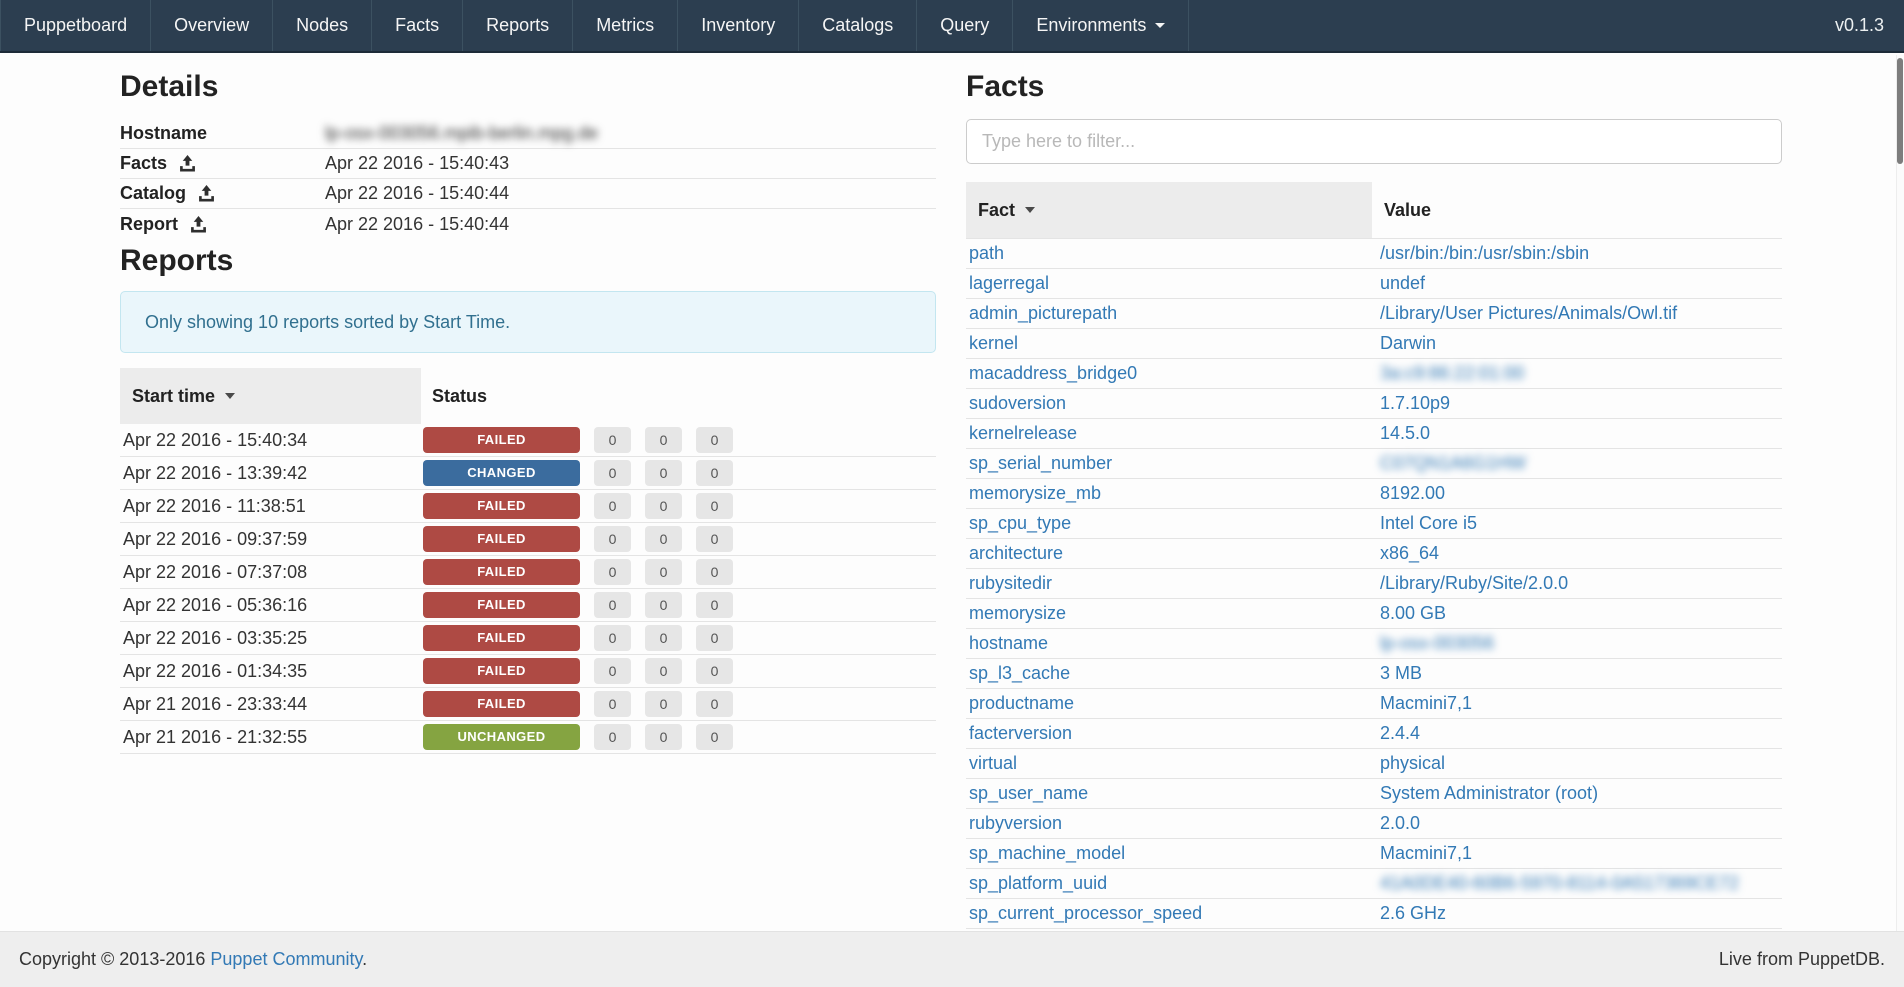 Image resolution: width=1904 pixels, height=987 pixels. What do you see at coordinates (1169, 553) in the screenshot?
I see `fact-name-cell: architecture` at bounding box center [1169, 553].